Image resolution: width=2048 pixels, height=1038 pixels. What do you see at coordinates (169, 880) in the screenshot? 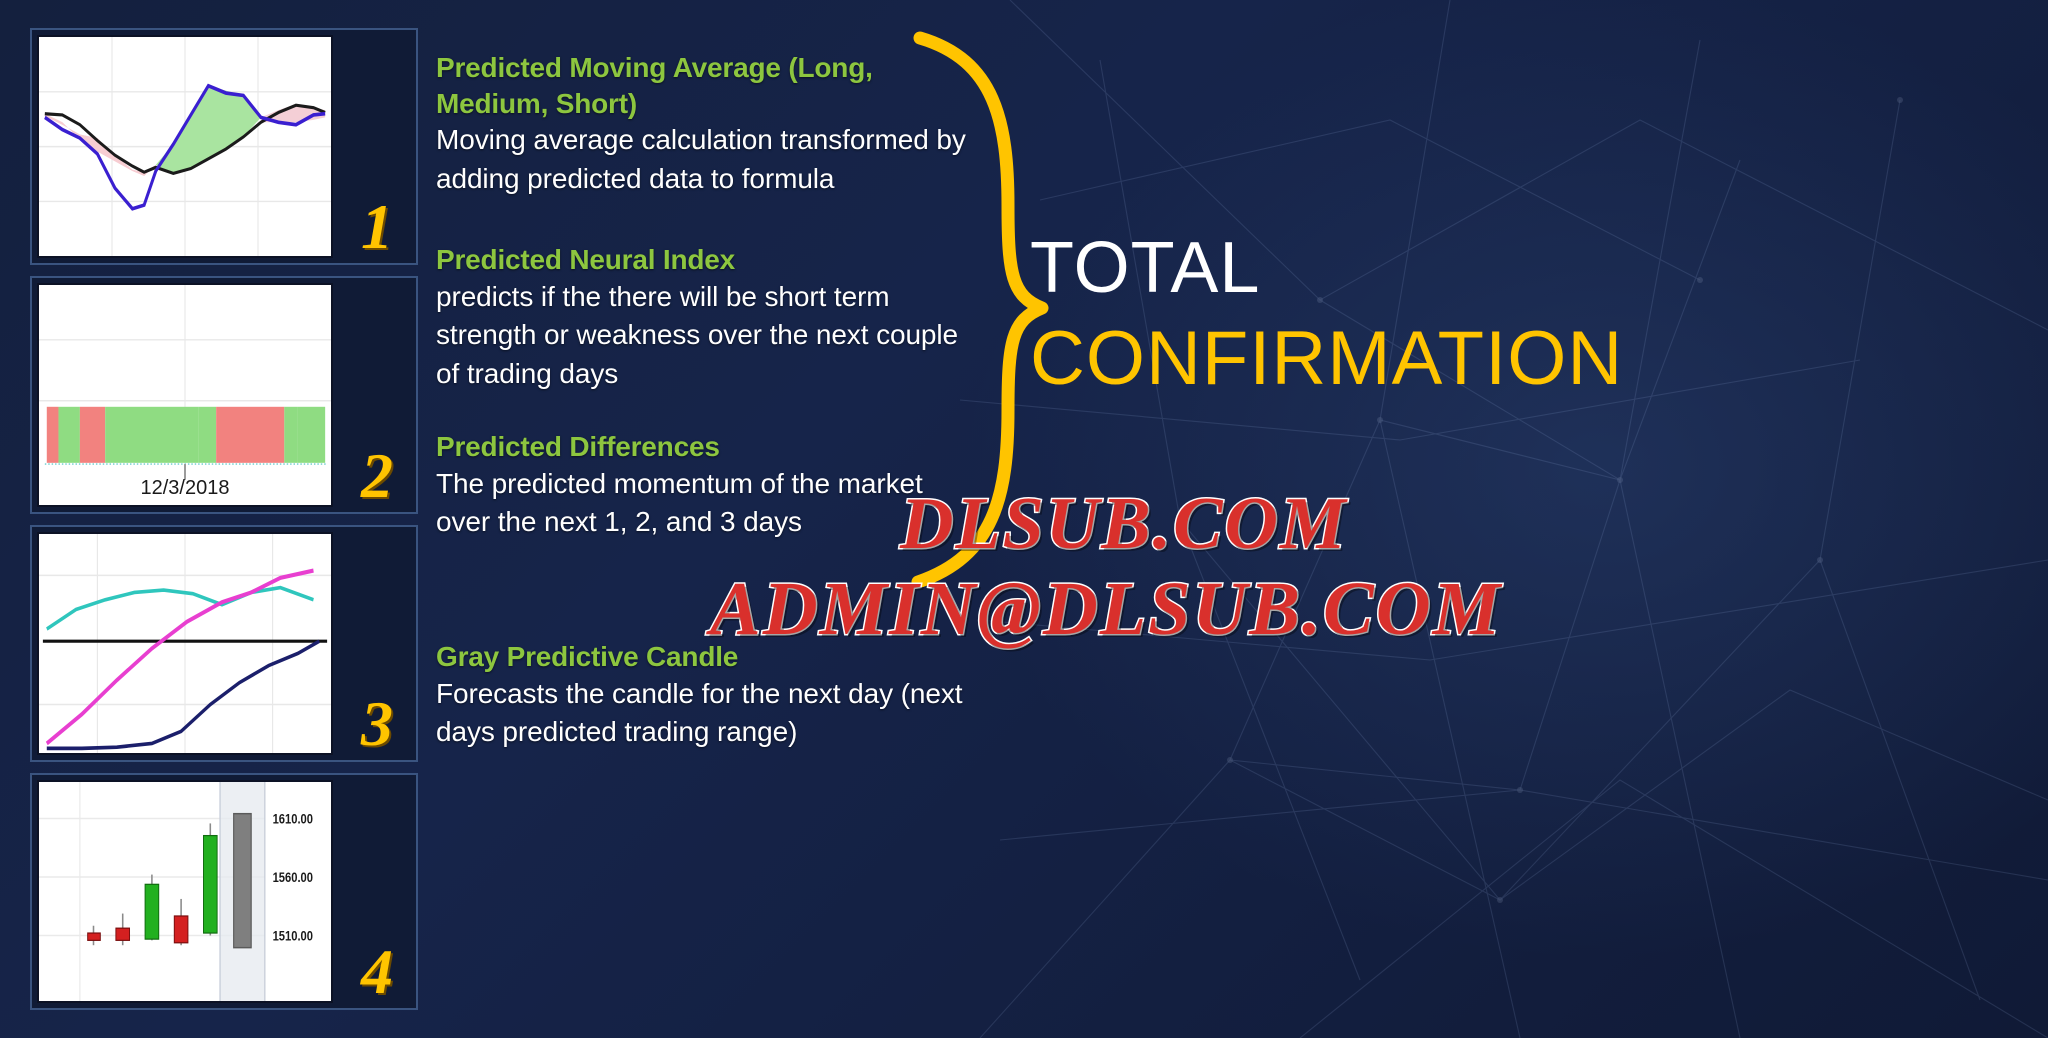
I see `candles` at bounding box center [169, 880].